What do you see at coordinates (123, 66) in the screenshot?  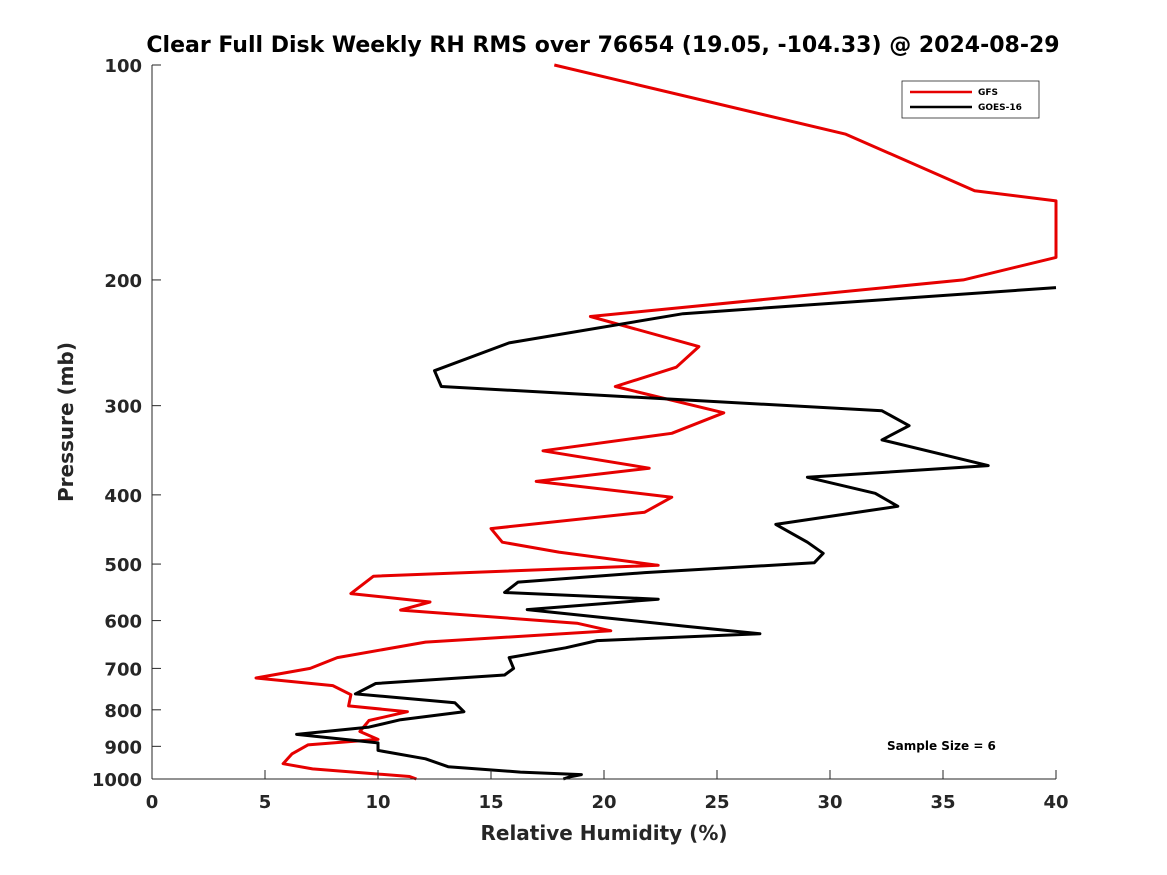 I see `y-tick-label: 100` at bounding box center [123, 66].